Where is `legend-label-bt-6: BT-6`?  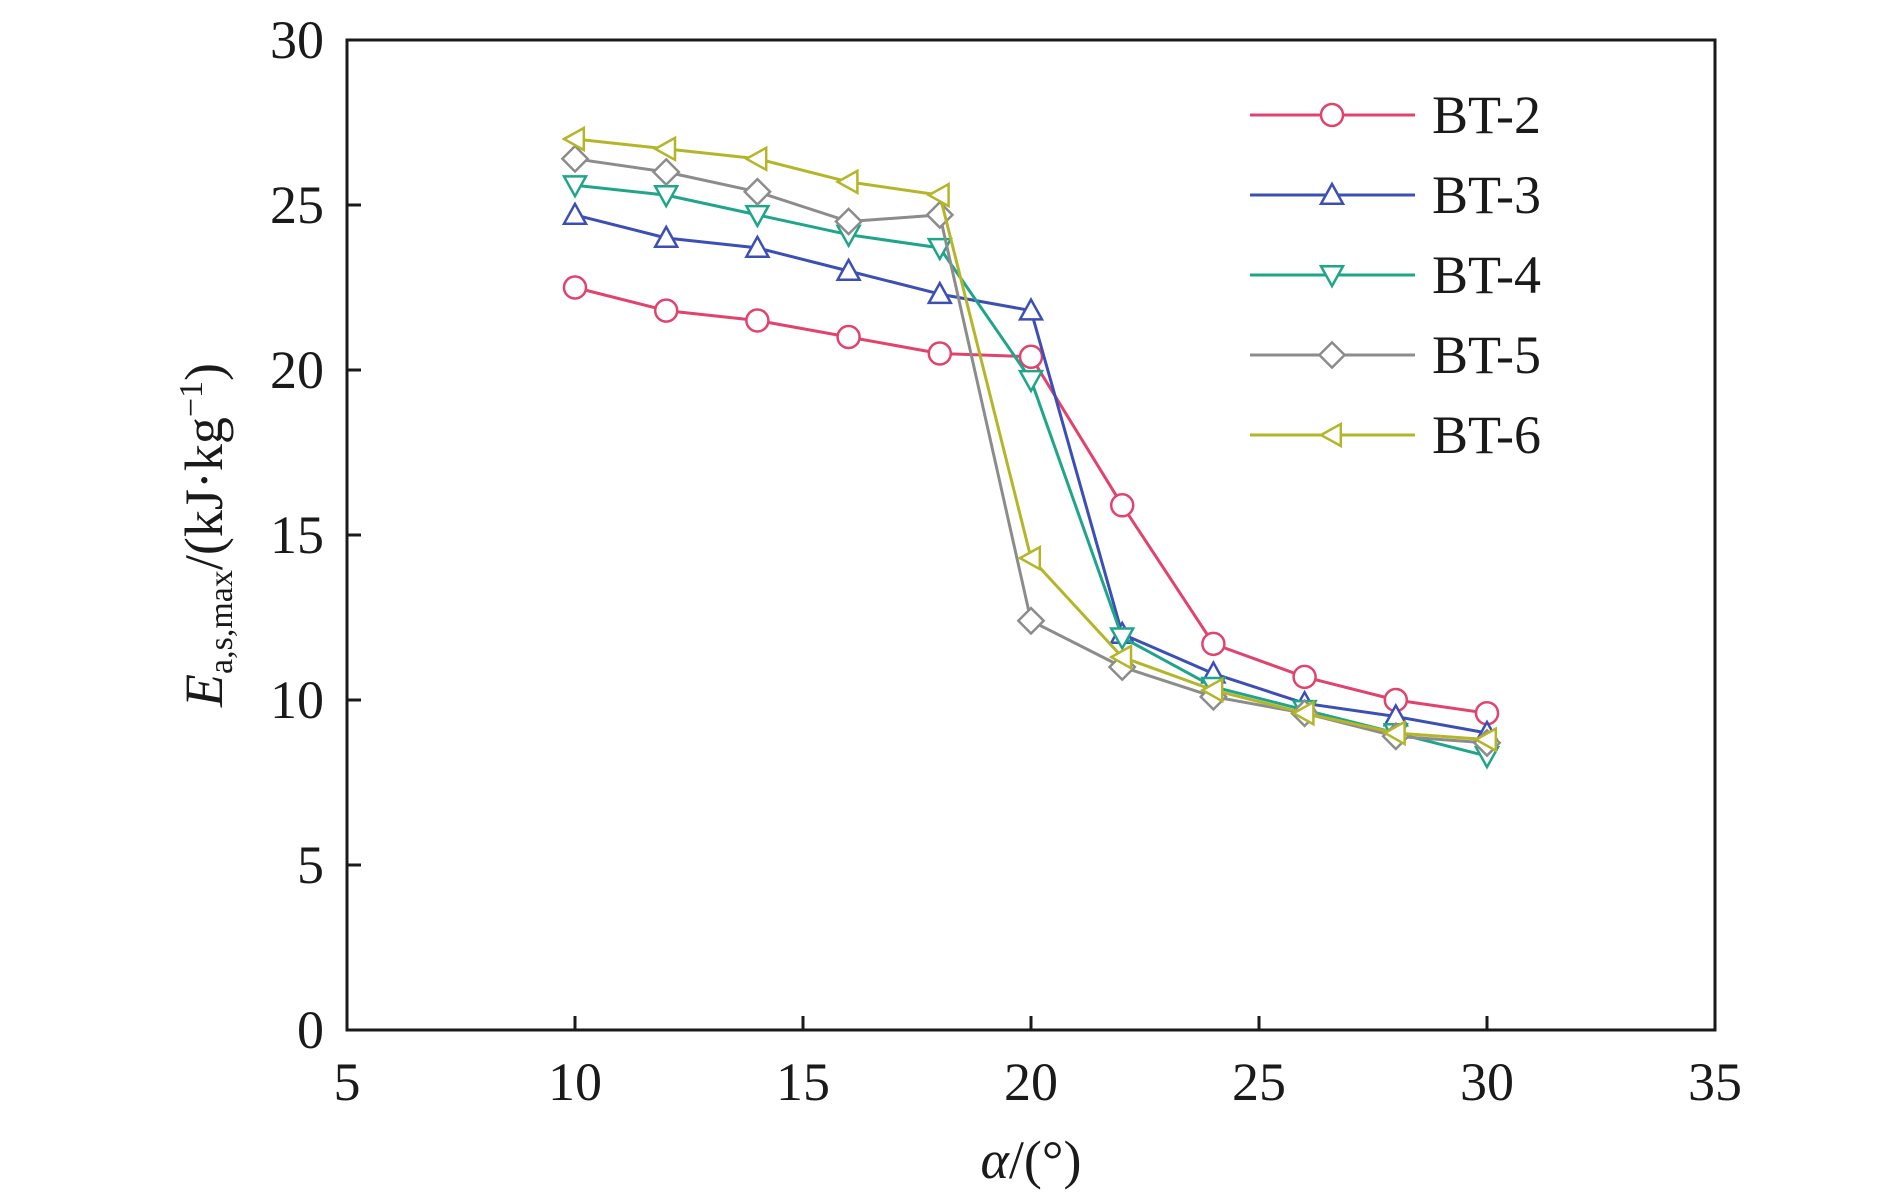
legend-label-bt-6: BT-6 is located at coordinates (1486, 435).